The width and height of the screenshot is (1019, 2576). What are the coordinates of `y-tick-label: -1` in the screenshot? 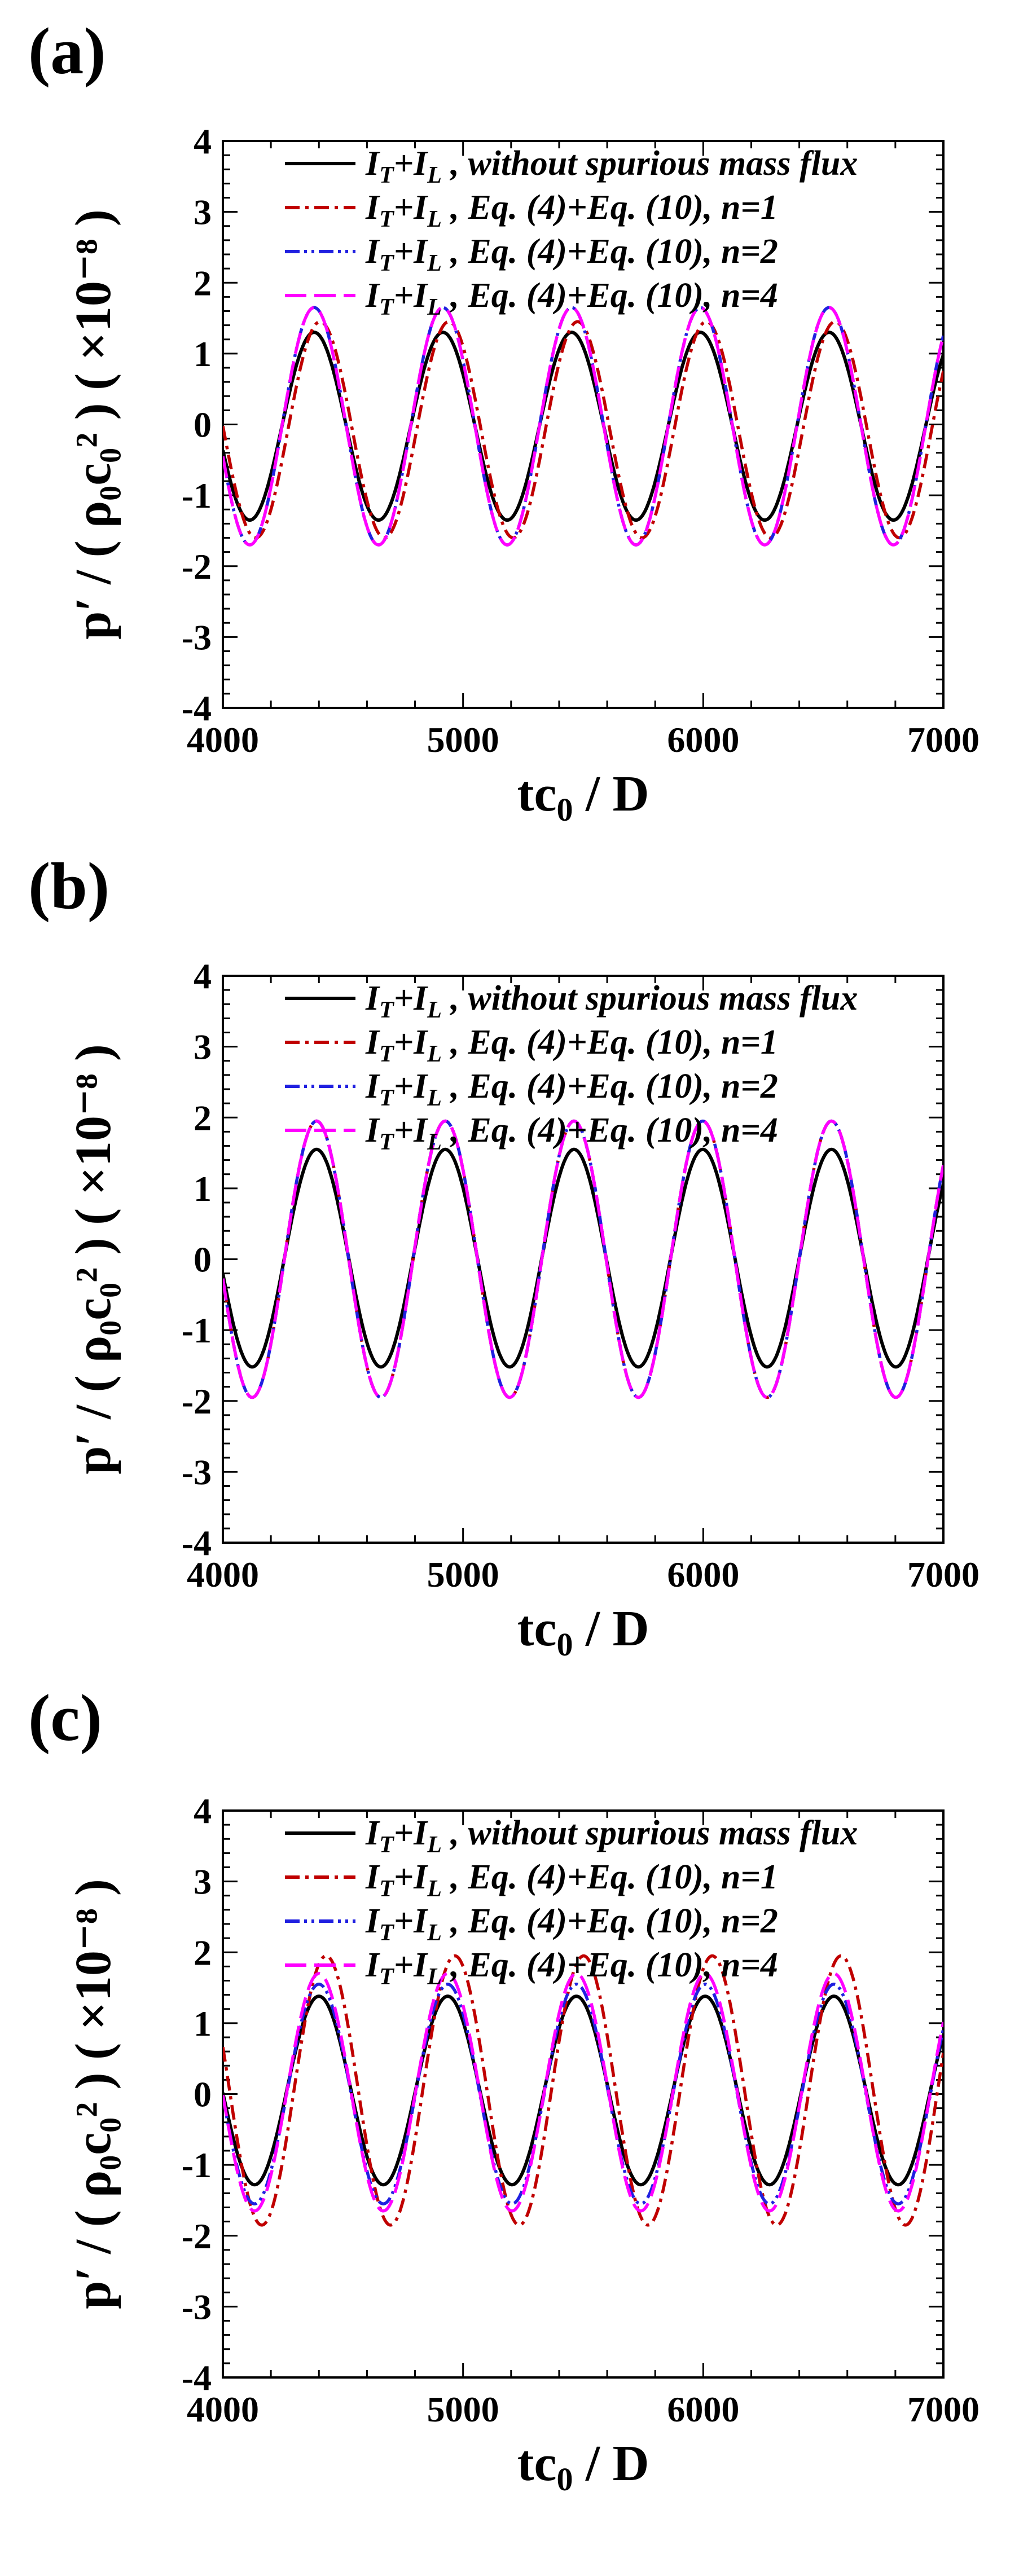 It's located at (197, 2165).